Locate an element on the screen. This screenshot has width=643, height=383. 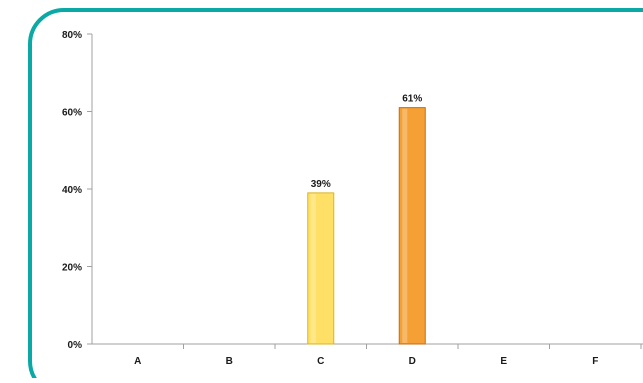
y-tick-label: 80% is located at coordinates (72, 35).